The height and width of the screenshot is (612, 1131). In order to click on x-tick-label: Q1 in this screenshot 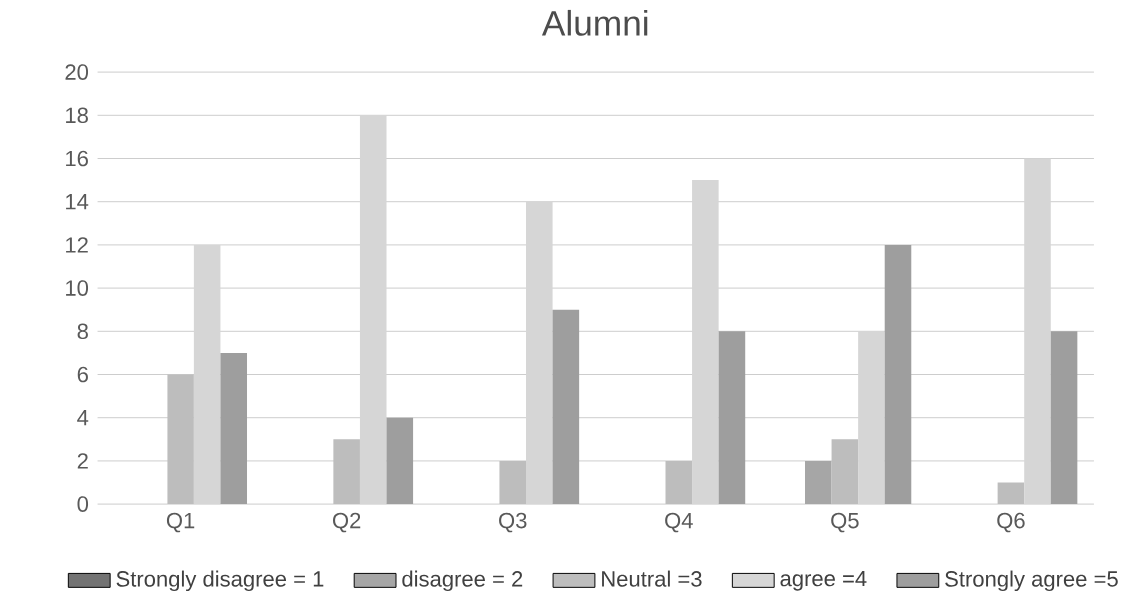, I will do `click(180, 522)`.